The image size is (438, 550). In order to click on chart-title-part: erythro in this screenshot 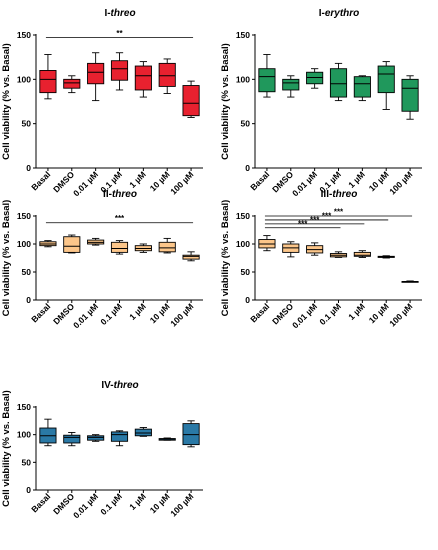, I will do `click(342, 13)`.